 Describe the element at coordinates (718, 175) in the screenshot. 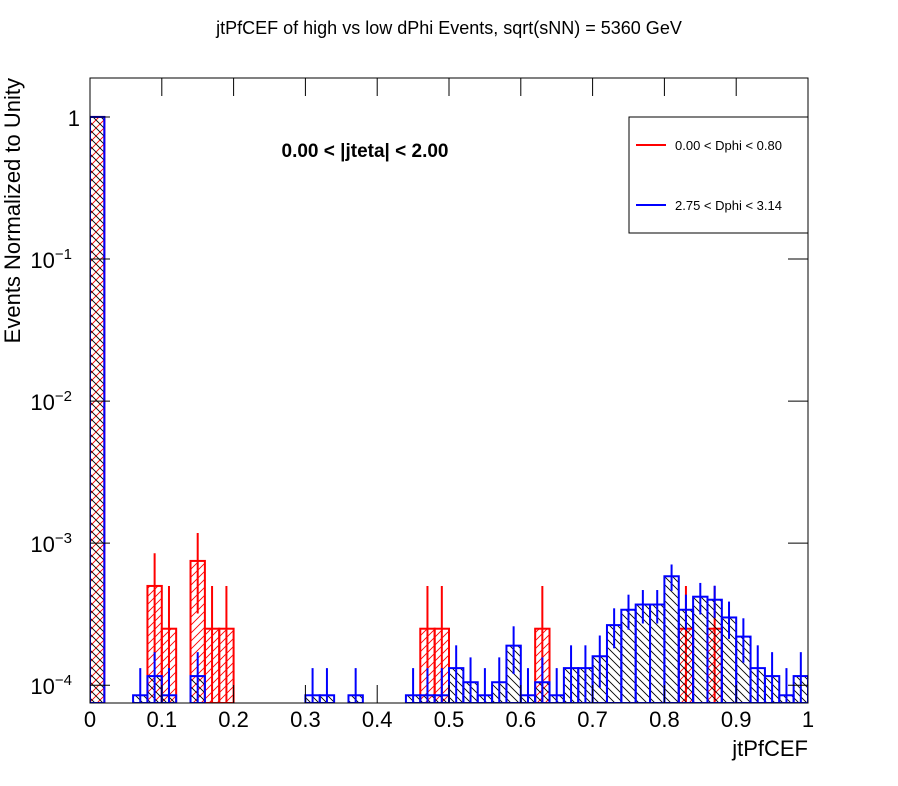

I see `legend` at that location.